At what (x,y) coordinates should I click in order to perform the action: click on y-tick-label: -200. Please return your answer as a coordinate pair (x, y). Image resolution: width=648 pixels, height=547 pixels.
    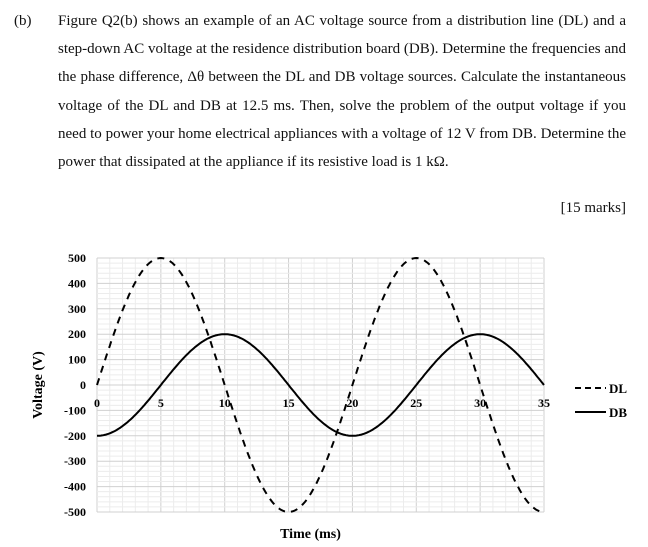
    Looking at the image, I should click on (75, 436).